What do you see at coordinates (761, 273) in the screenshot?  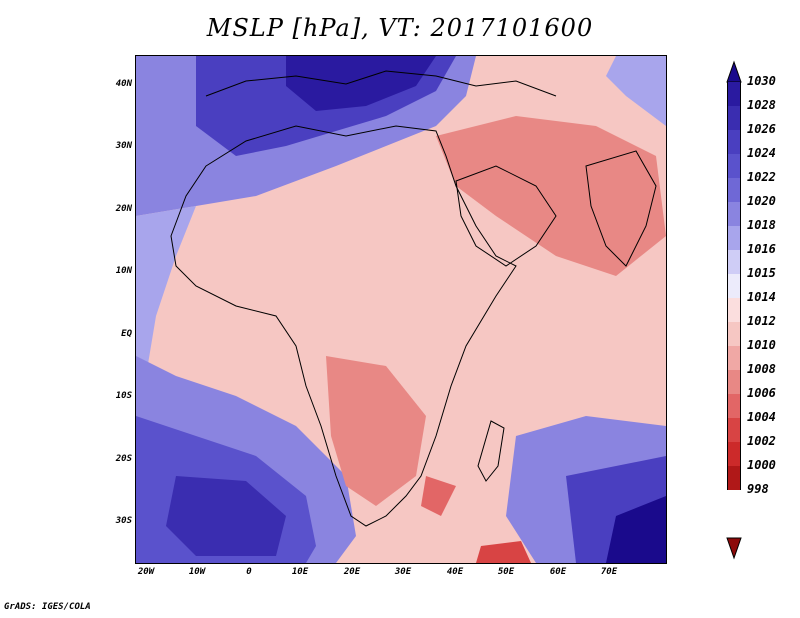 I see `colorbar-label: 1015` at bounding box center [761, 273].